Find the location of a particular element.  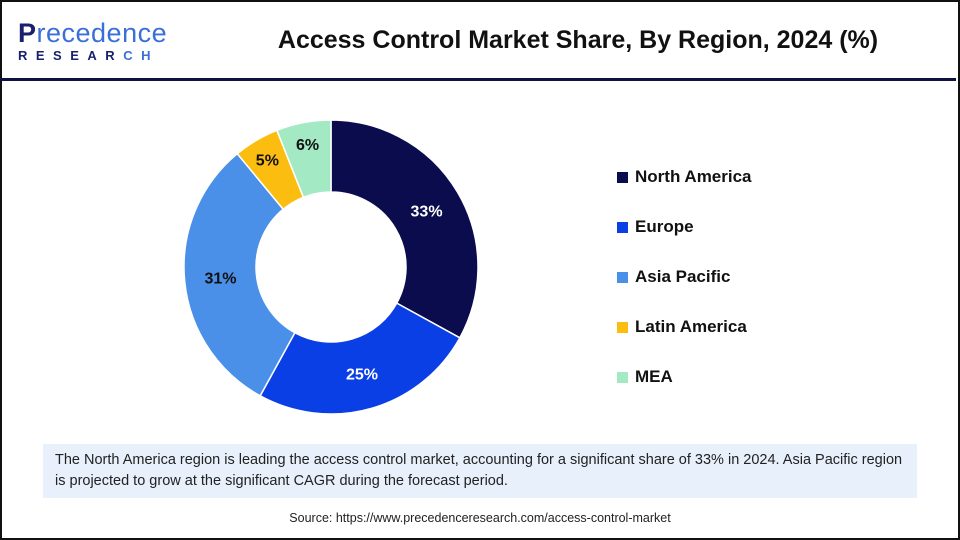

legend-item: Latin America is located at coordinates (684, 327).